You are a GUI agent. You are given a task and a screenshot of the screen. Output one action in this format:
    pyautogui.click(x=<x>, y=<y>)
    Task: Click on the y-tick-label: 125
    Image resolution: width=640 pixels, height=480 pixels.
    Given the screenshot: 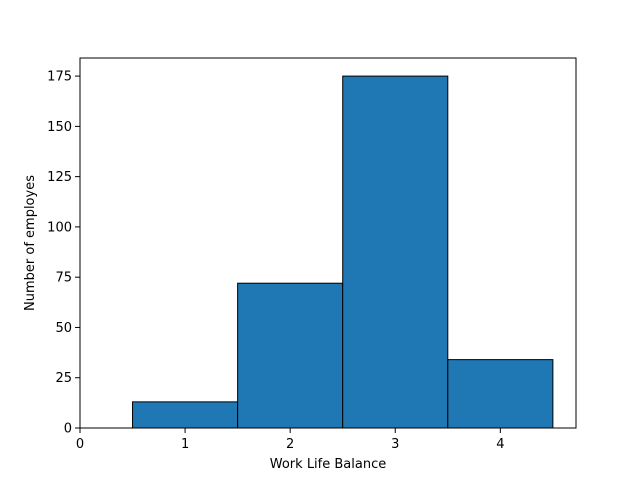 What is the action you would take?
    pyautogui.click(x=59, y=177)
    